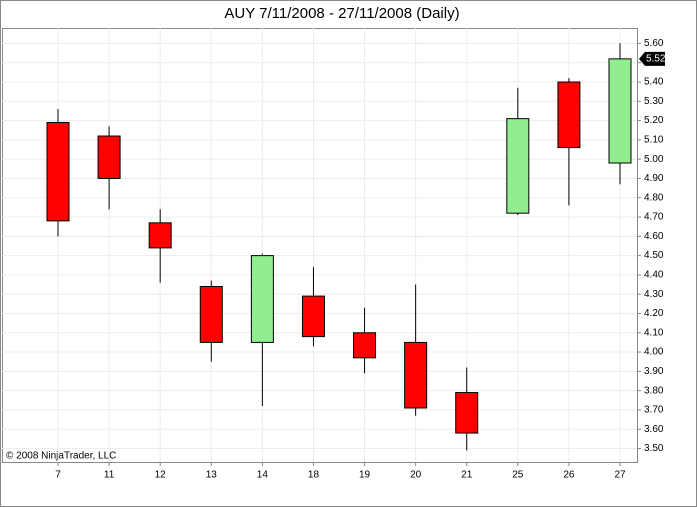 This screenshot has width=697, height=507. I want to click on x-tick-label: 20, so click(416, 475).